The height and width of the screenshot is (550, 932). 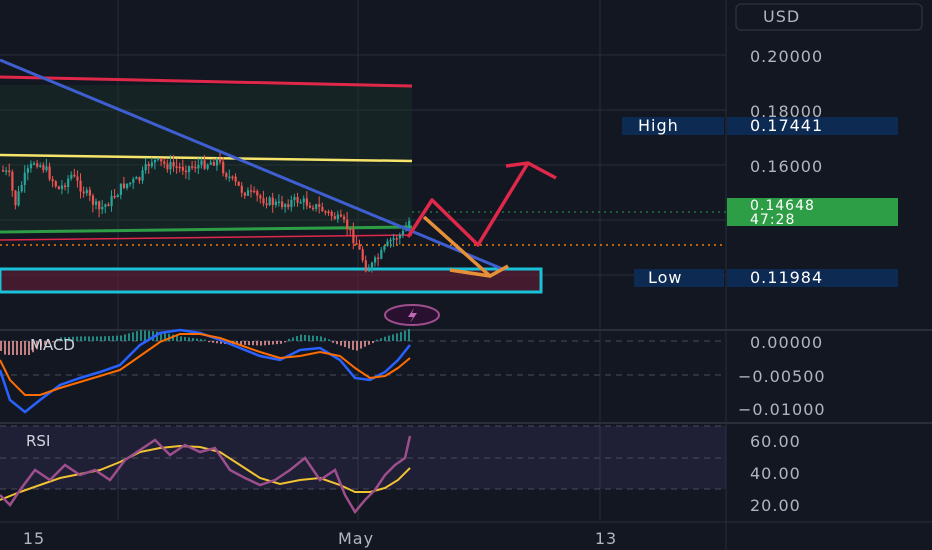 What do you see at coordinates (205, 472) in the screenshot?
I see `rsi-moving-average` at bounding box center [205, 472].